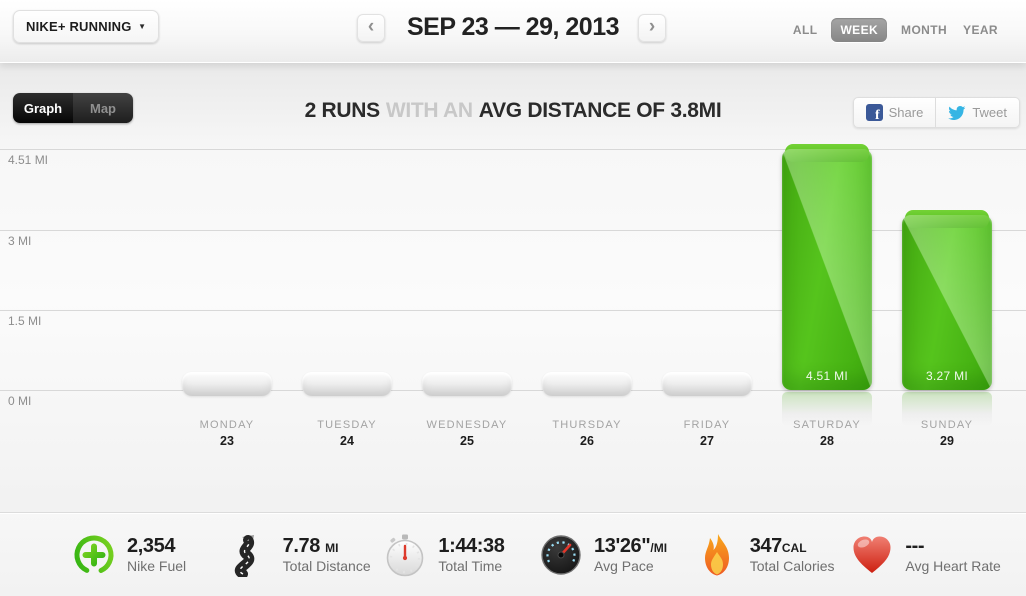  What do you see at coordinates (142, 26) in the screenshot?
I see `chevron-down-icon: ▼` at bounding box center [142, 26].